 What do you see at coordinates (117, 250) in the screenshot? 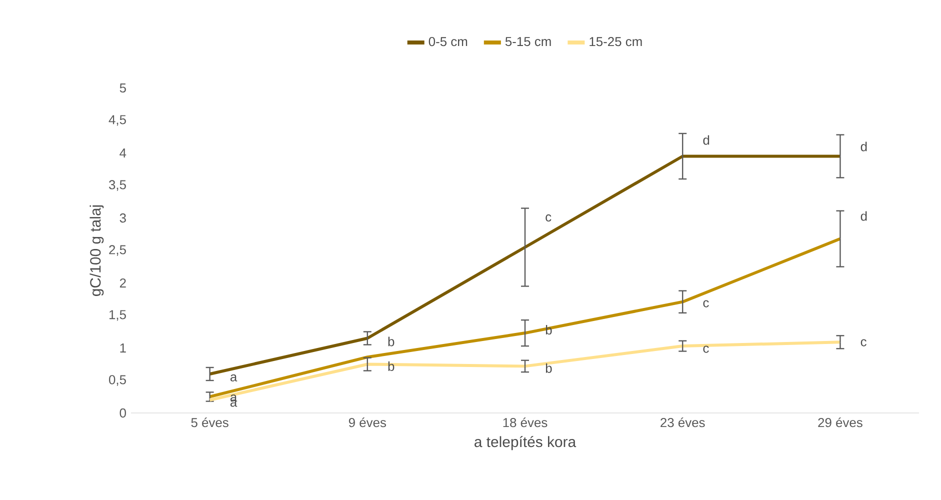
I see `y-tick-label: 2,5` at bounding box center [117, 250].